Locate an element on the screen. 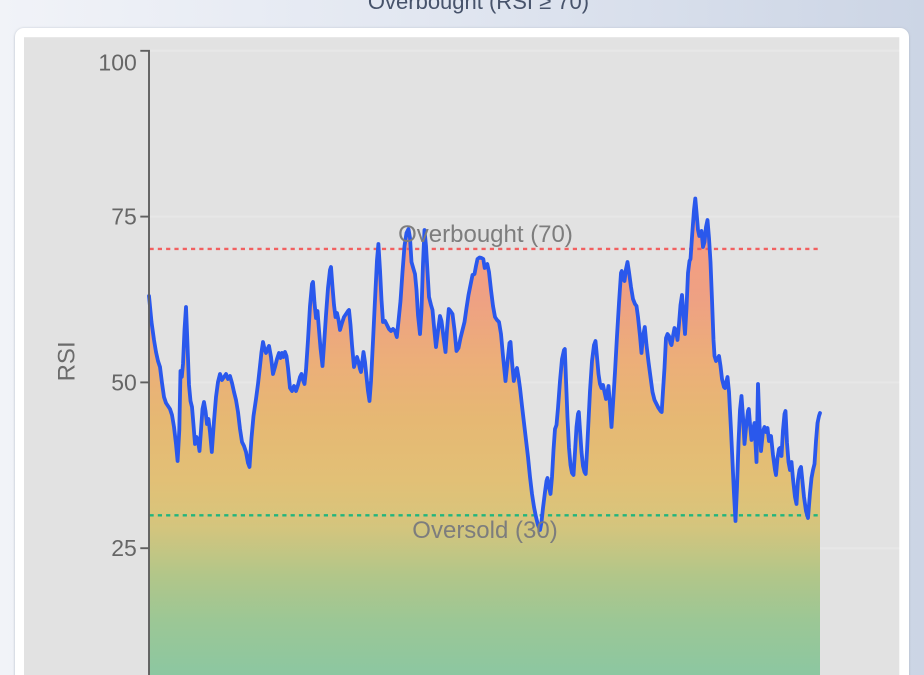 This screenshot has width=924, height=675. svg-text: Overbought (RSI ≥ 70) is located at coordinates (478, 7).